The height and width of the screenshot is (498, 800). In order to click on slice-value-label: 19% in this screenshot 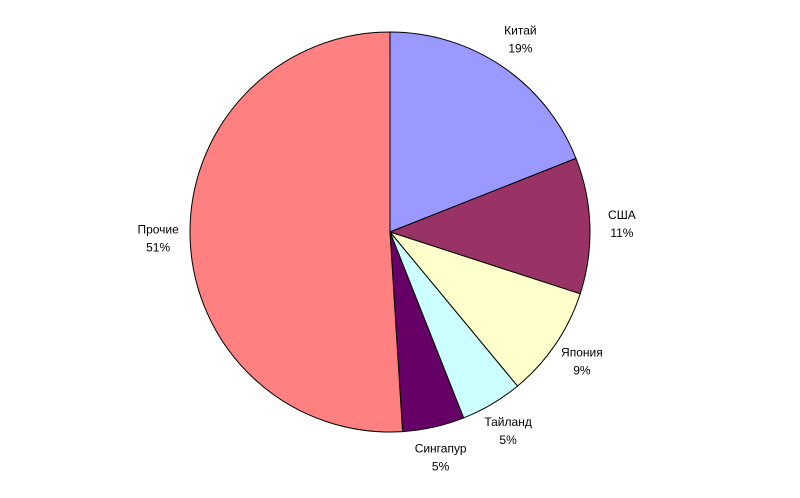, I will do `click(520, 48)`.